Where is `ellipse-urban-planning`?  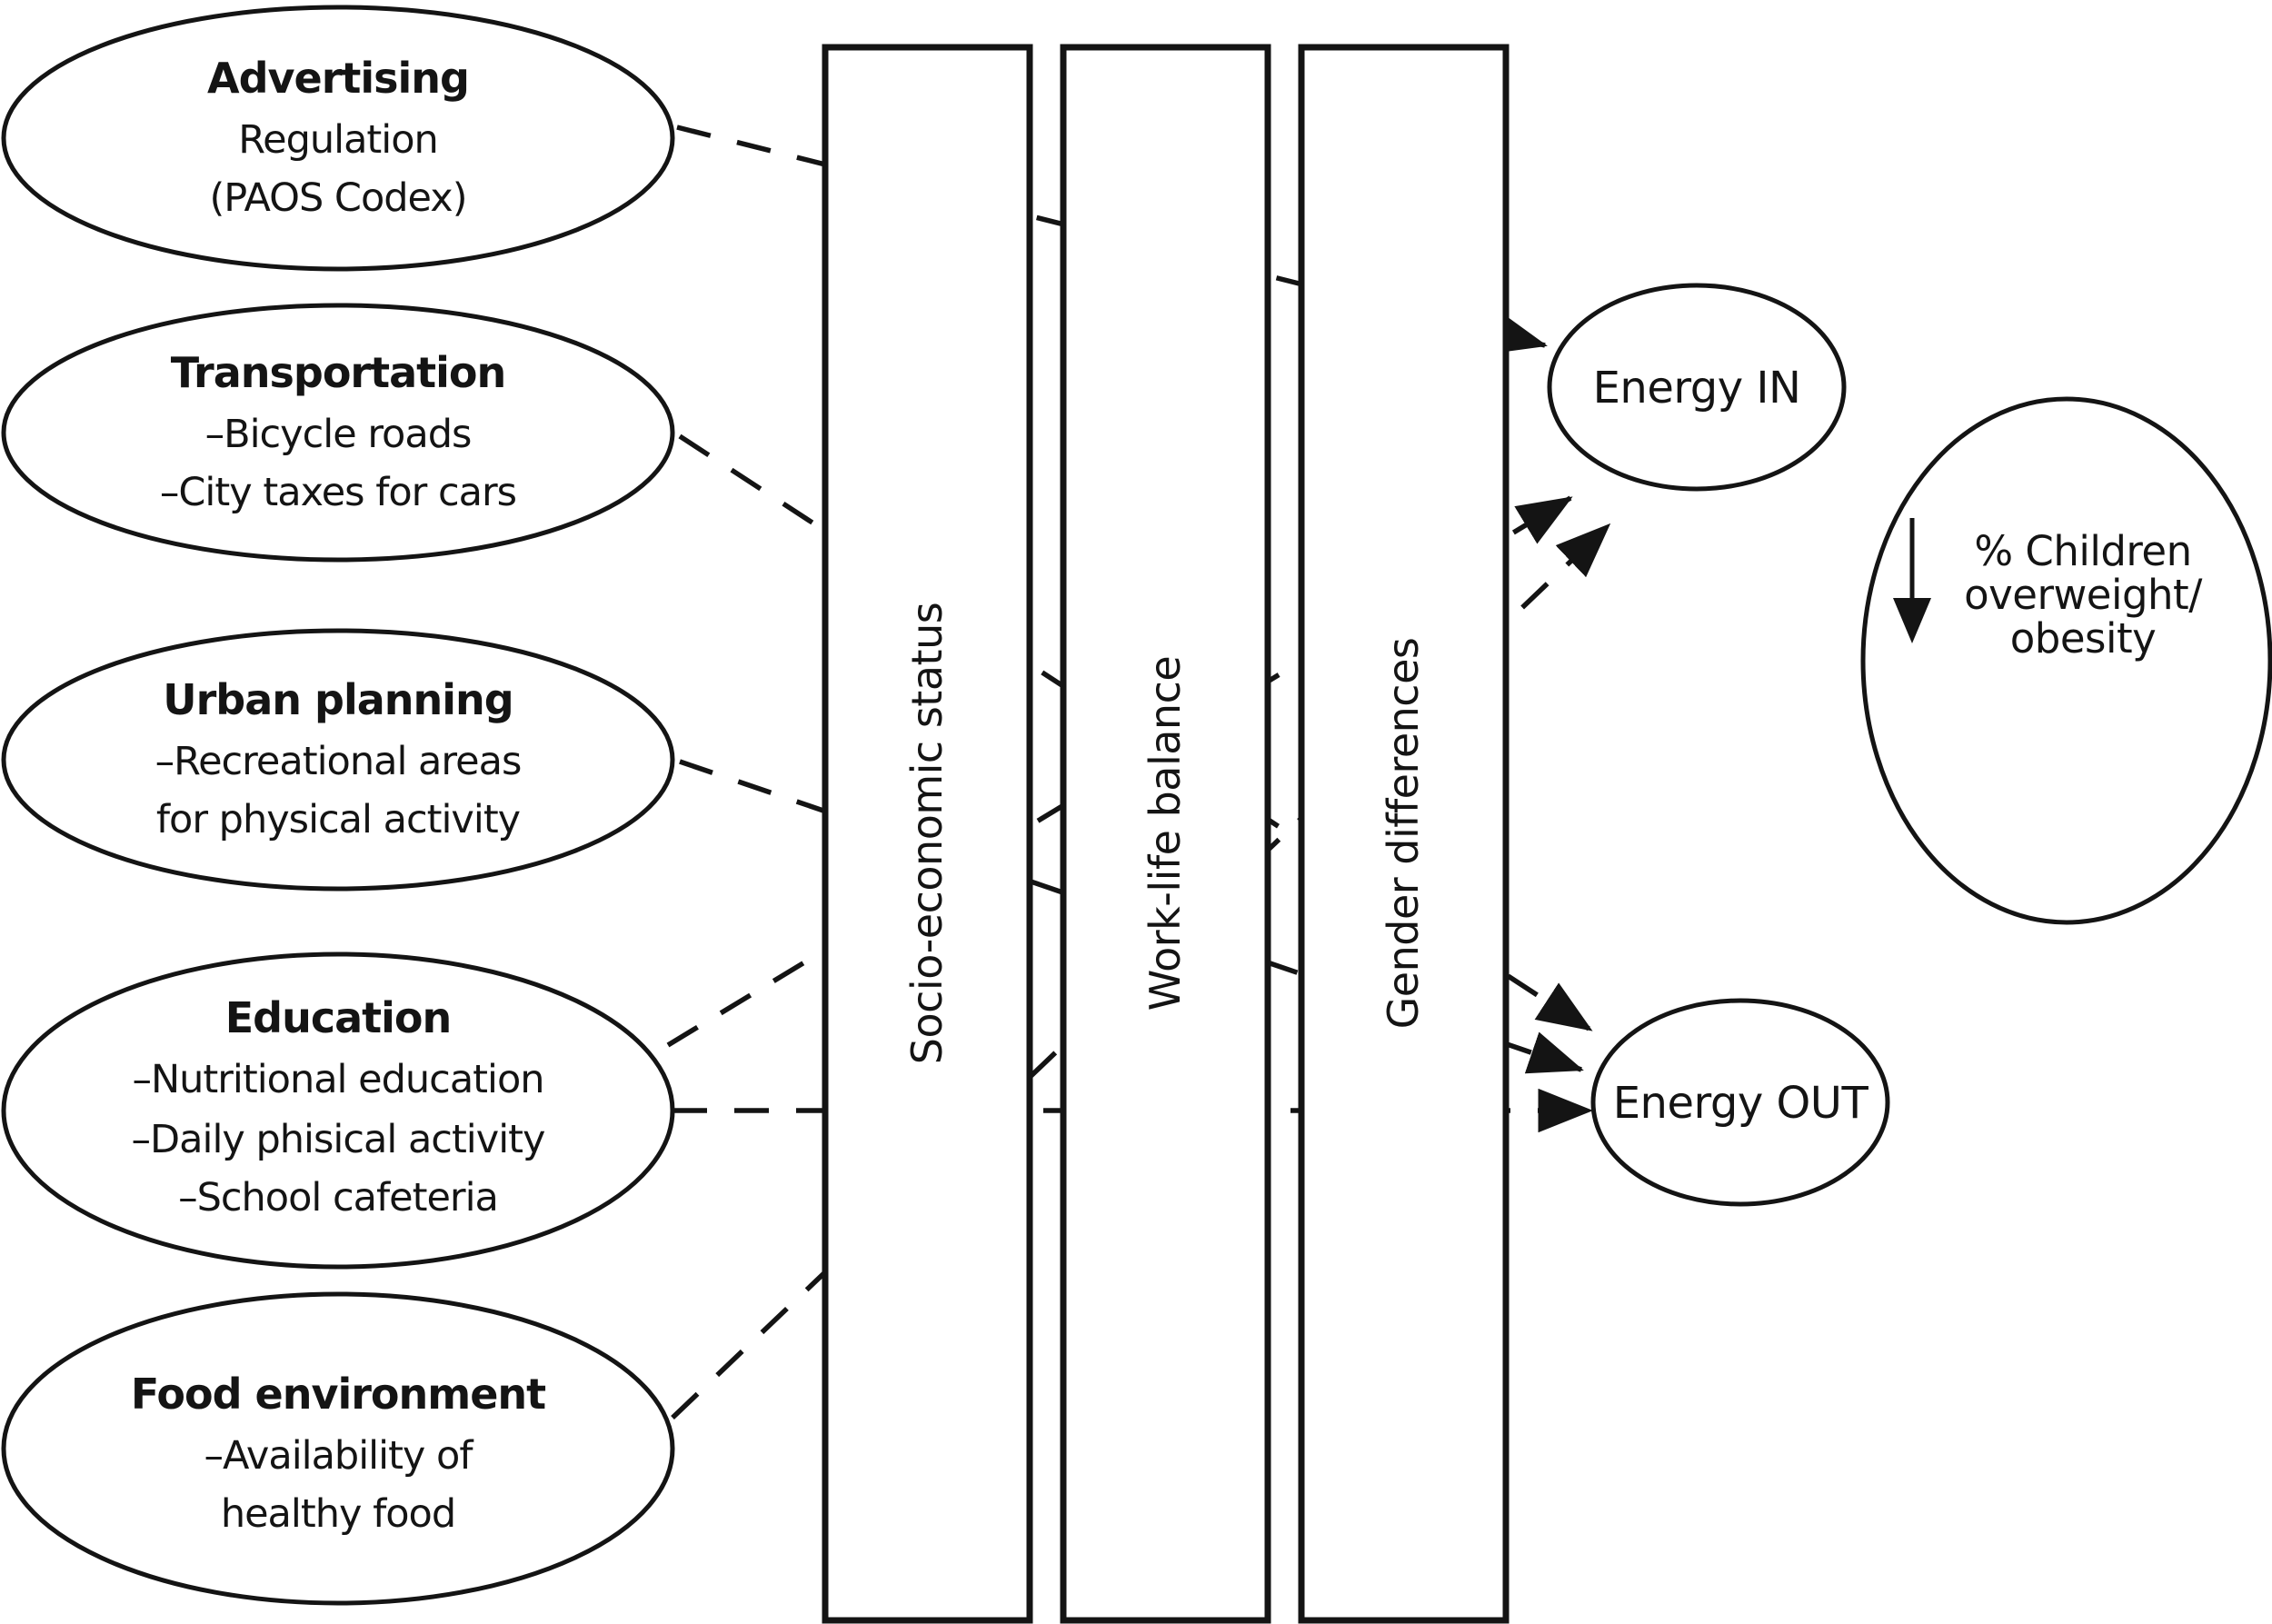 ellipse-urban-planning is located at coordinates (338, 760).